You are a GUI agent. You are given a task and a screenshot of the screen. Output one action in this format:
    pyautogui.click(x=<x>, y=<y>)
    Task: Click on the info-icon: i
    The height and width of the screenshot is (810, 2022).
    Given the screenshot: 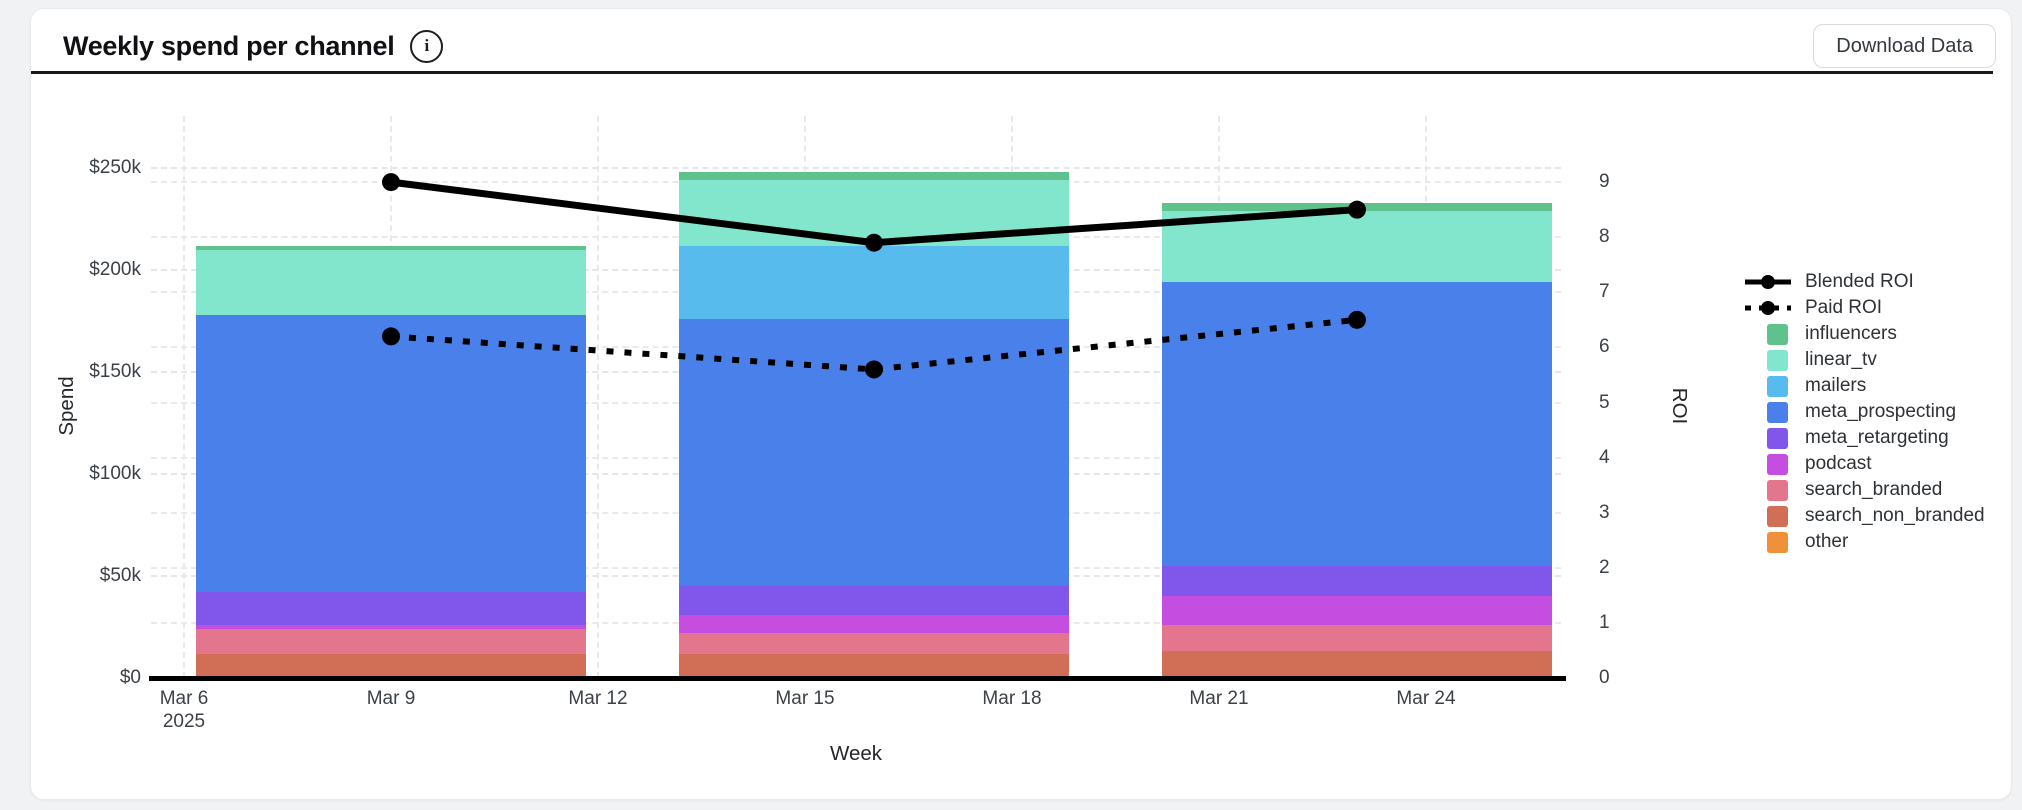 What is the action you would take?
    pyautogui.click(x=427, y=46)
    